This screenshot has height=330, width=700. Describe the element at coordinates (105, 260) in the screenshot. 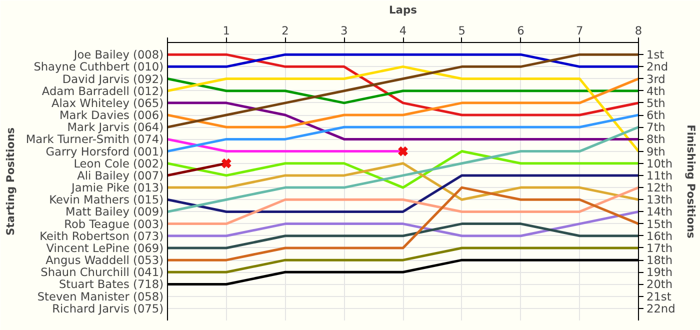

I see `series-label: Angus Waddell (053)` at that location.